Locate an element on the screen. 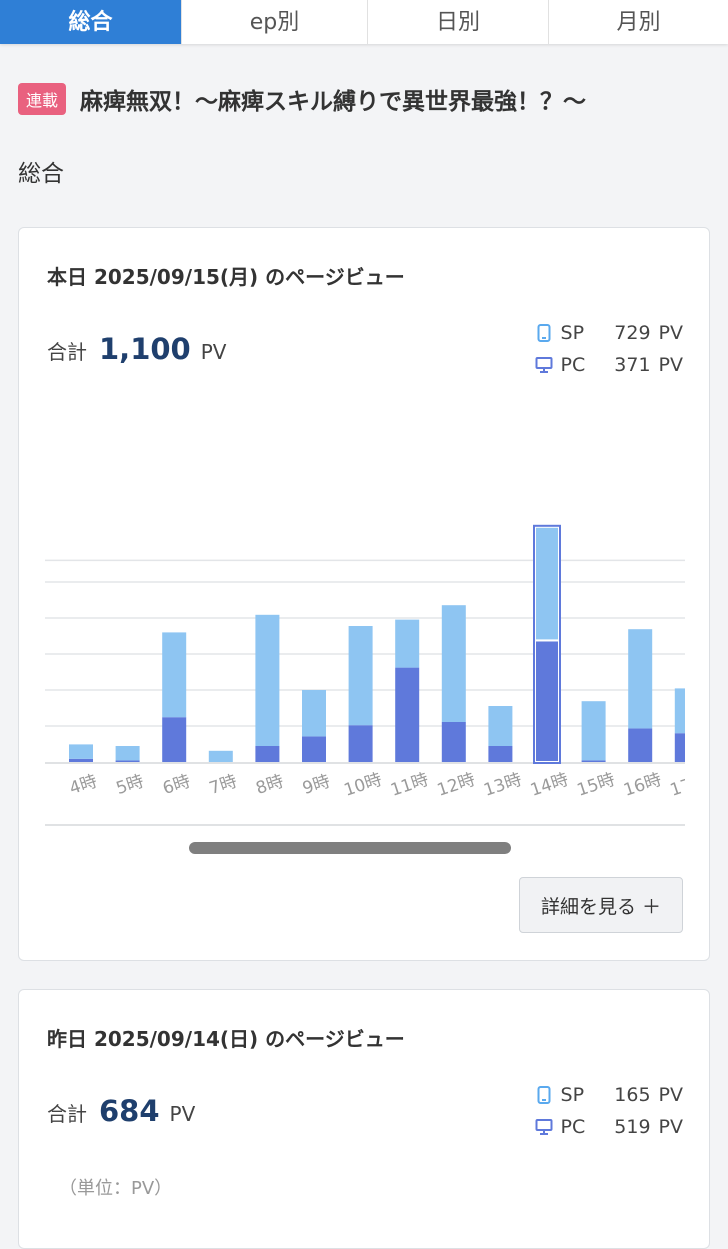  tab-overall: 総合 is located at coordinates (91, 22).